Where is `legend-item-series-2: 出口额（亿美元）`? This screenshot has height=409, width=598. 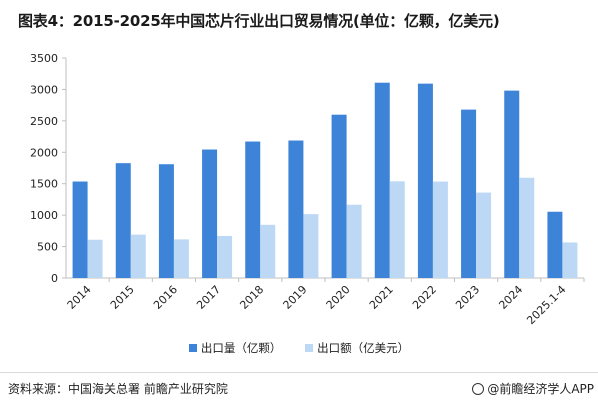 legend-item-series-2: 出口额（亿美元） is located at coordinates (357, 348).